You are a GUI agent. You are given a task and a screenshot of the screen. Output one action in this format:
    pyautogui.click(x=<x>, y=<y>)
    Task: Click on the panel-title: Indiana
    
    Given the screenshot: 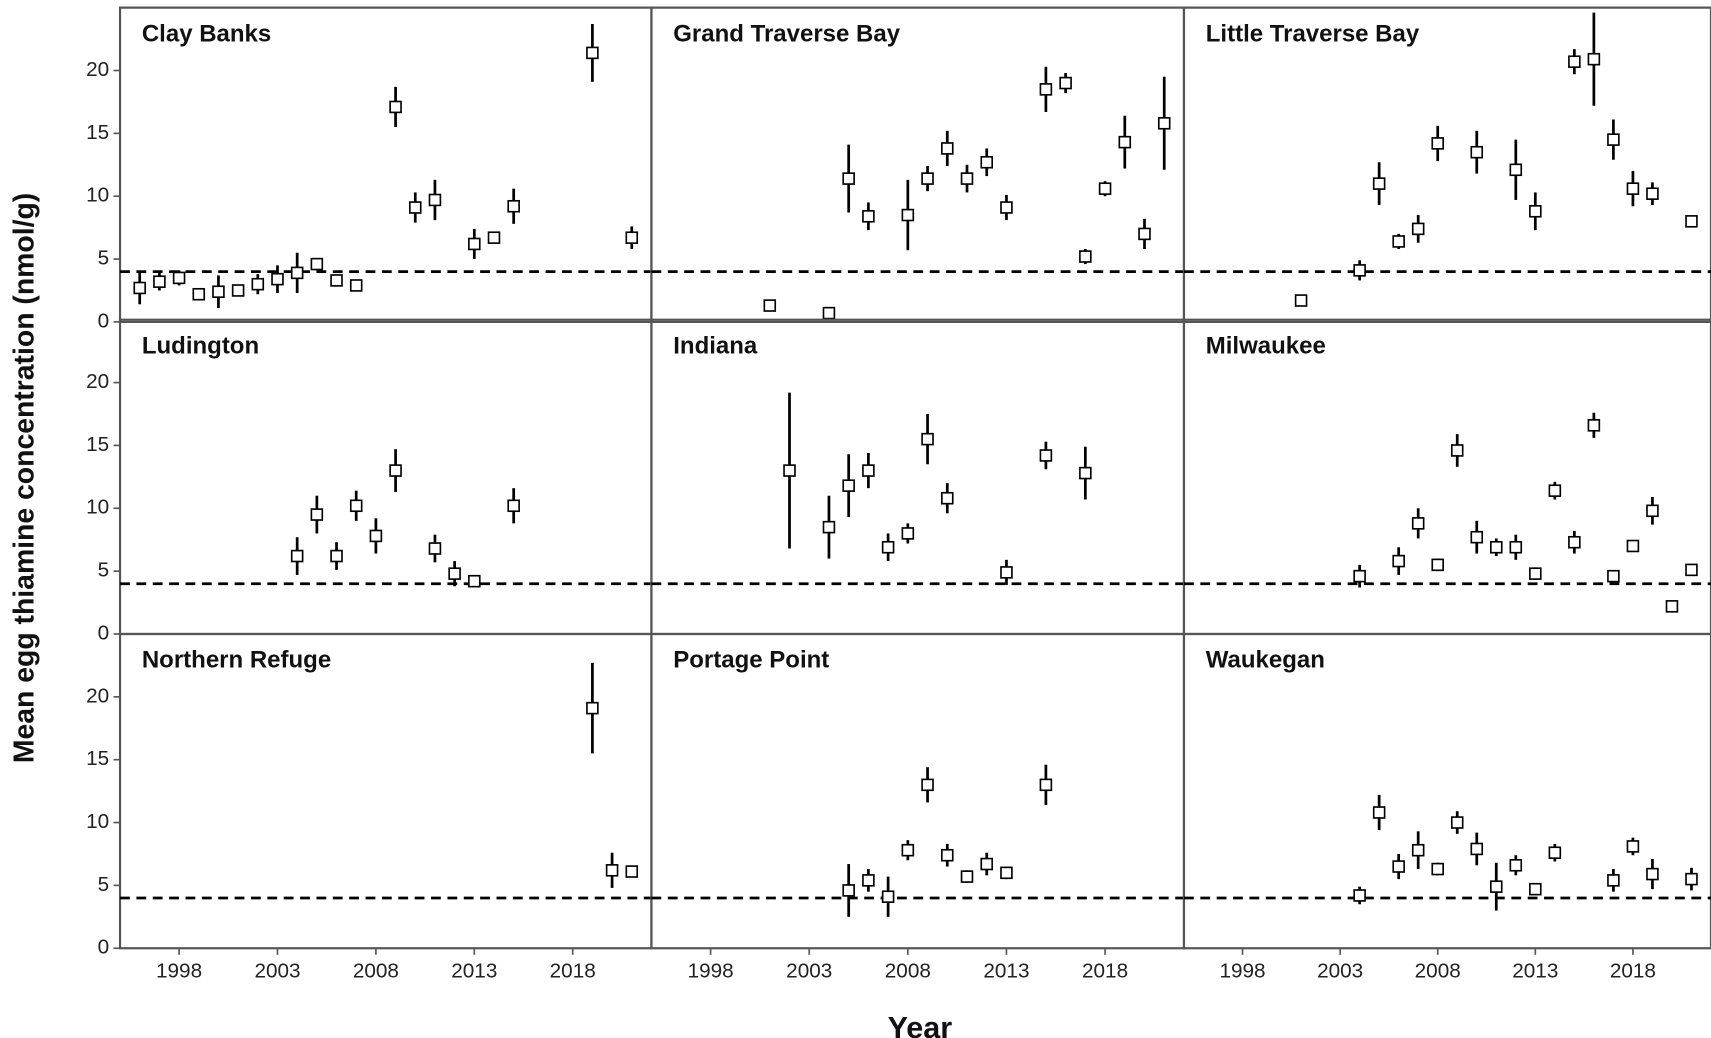 What is the action you would take?
    pyautogui.click(x=715, y=345)
    